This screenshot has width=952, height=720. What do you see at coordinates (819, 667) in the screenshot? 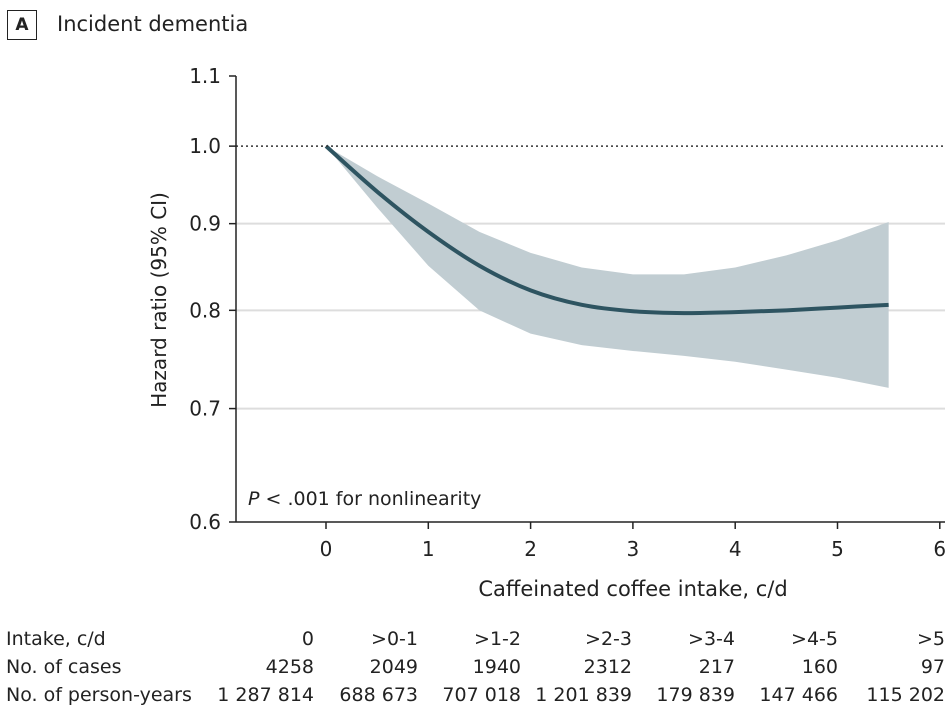
I see `table-cell: 160` at bounding box center [819, 667].